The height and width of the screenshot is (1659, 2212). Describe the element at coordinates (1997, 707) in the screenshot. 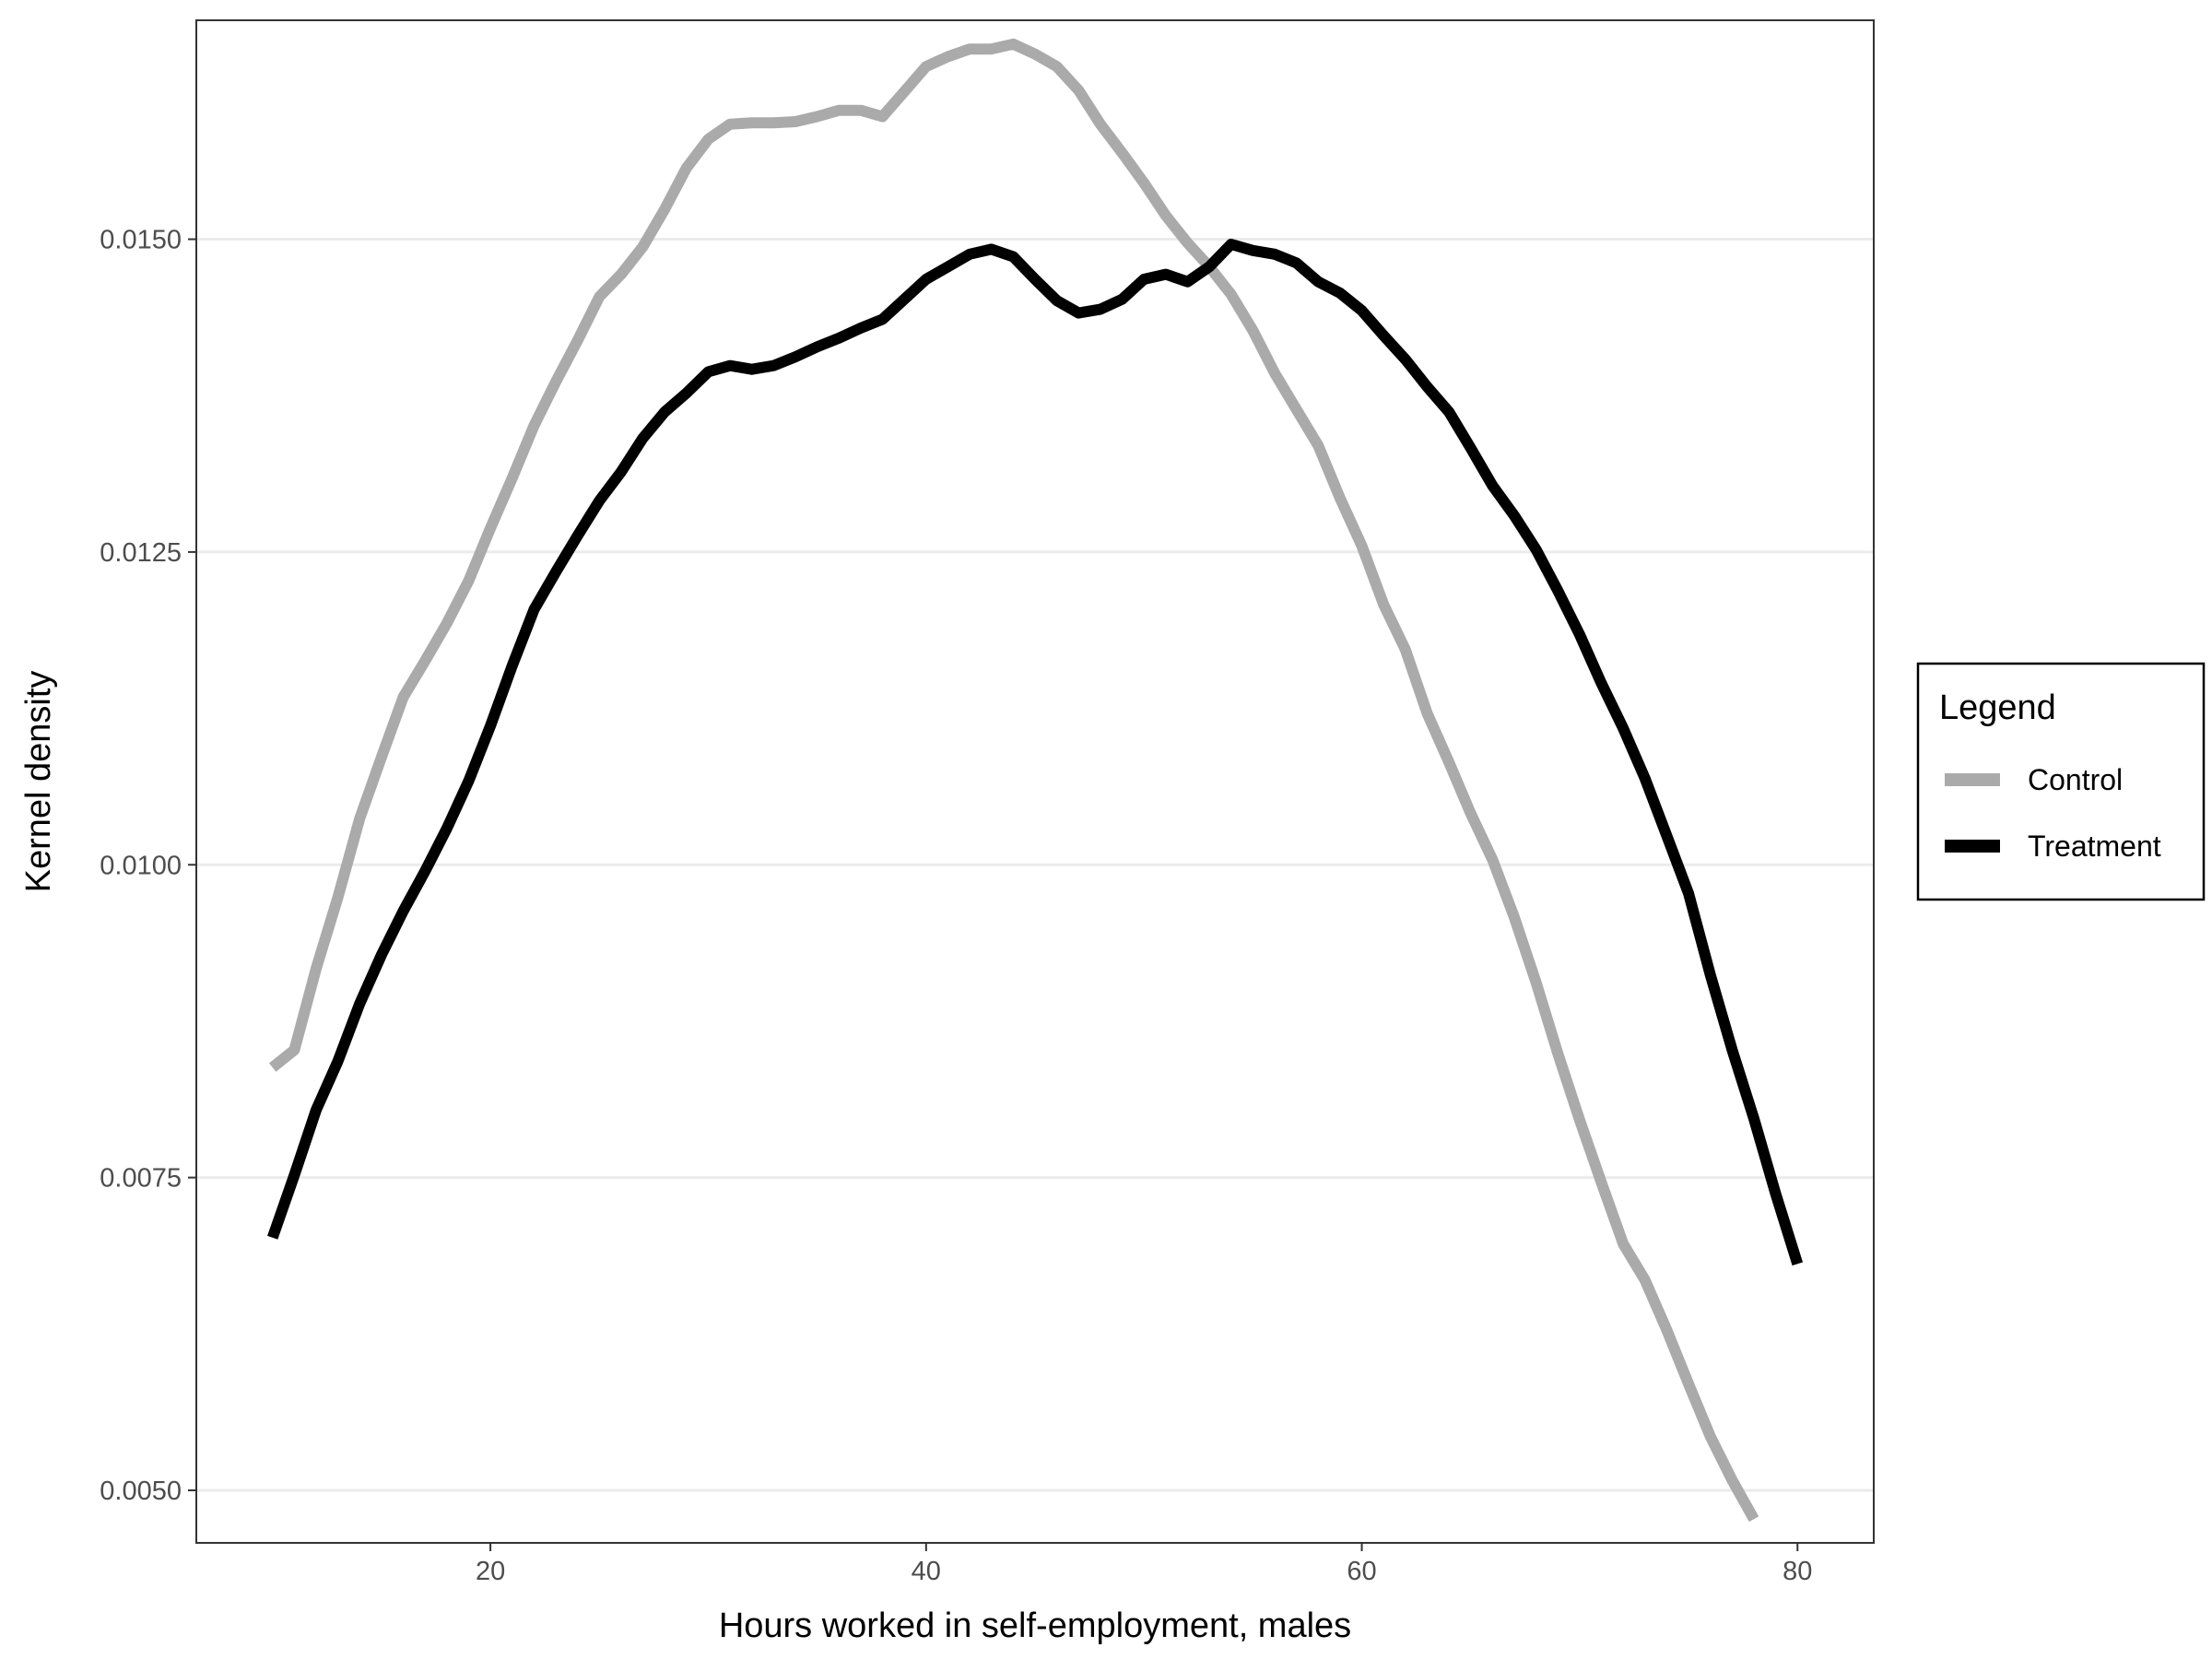

I see `legend-title: Legend` at that location.